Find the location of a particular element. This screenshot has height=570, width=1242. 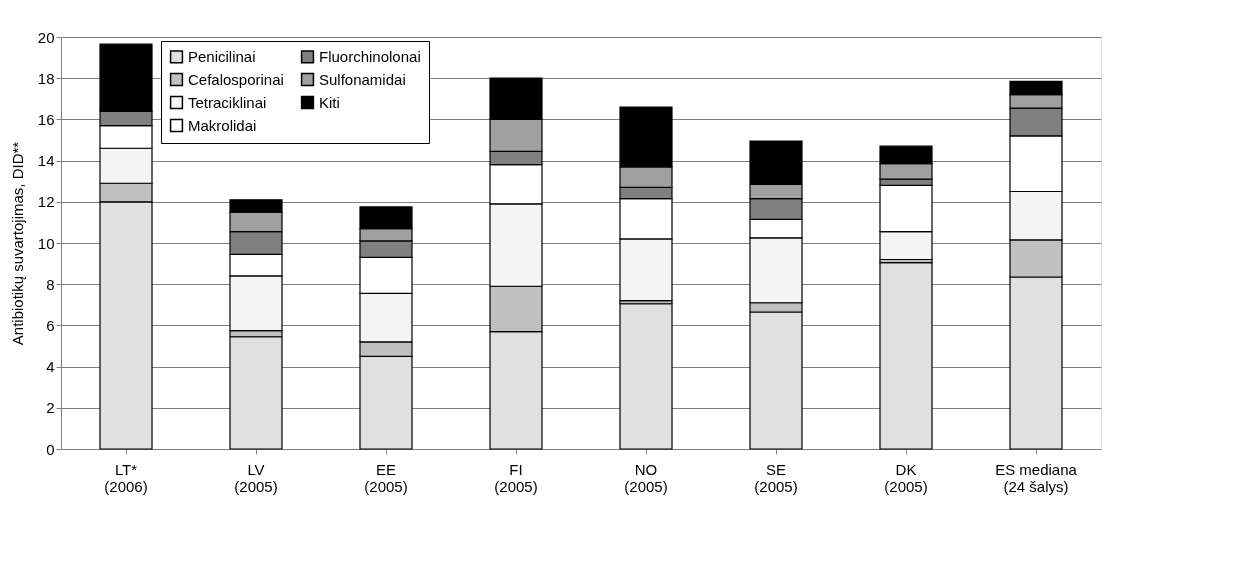

y-tick-label: 10 is located at coordinates (46, 243).